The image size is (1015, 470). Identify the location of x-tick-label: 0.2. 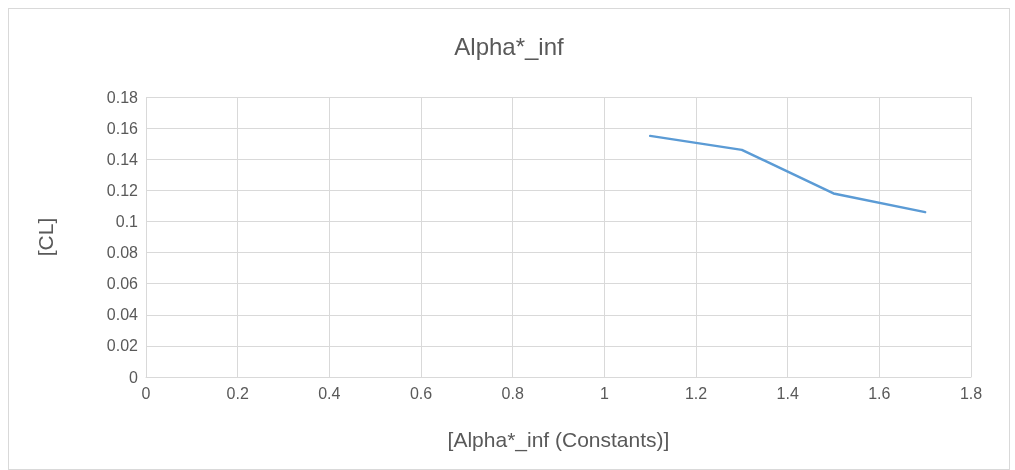
(237, 393).